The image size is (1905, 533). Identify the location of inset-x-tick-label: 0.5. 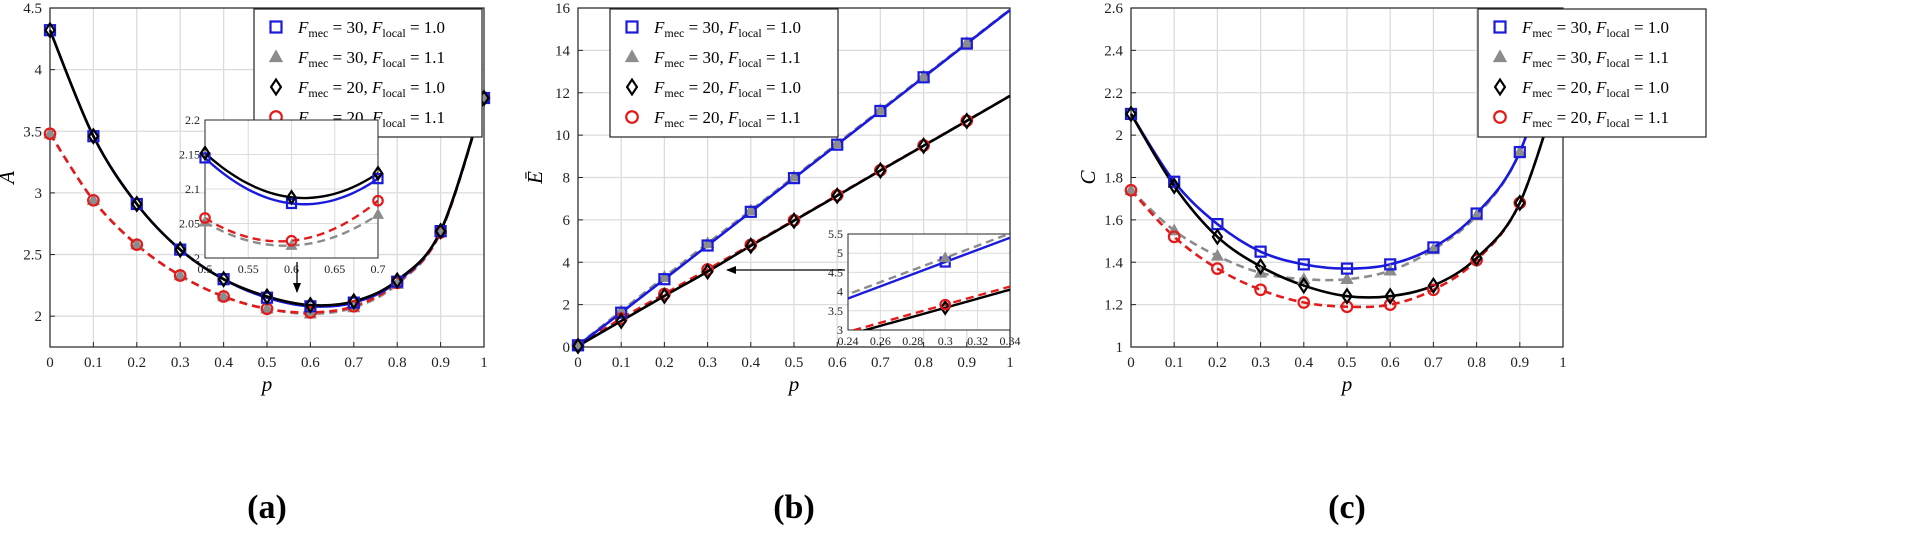
(205, 269).